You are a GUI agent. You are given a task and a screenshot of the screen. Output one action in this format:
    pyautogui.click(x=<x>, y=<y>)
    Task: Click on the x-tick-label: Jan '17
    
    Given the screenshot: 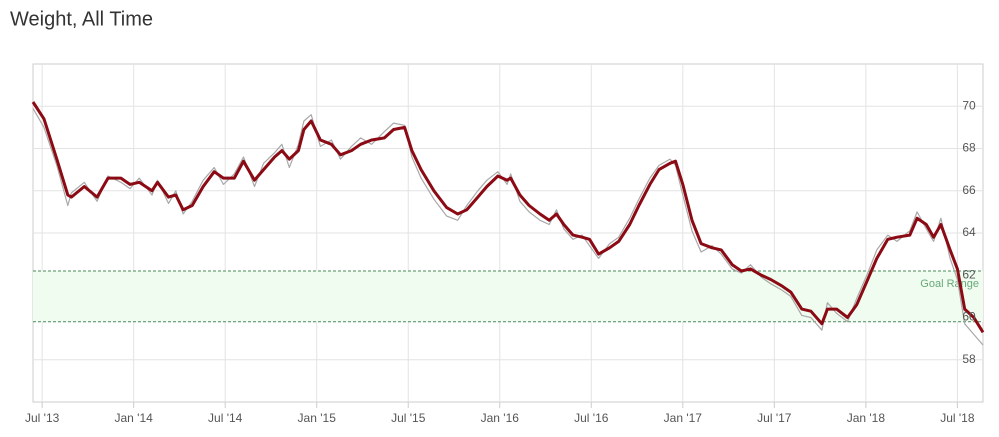 What is the action you would take?
    pyautogui.click(x=683, y=418)
    